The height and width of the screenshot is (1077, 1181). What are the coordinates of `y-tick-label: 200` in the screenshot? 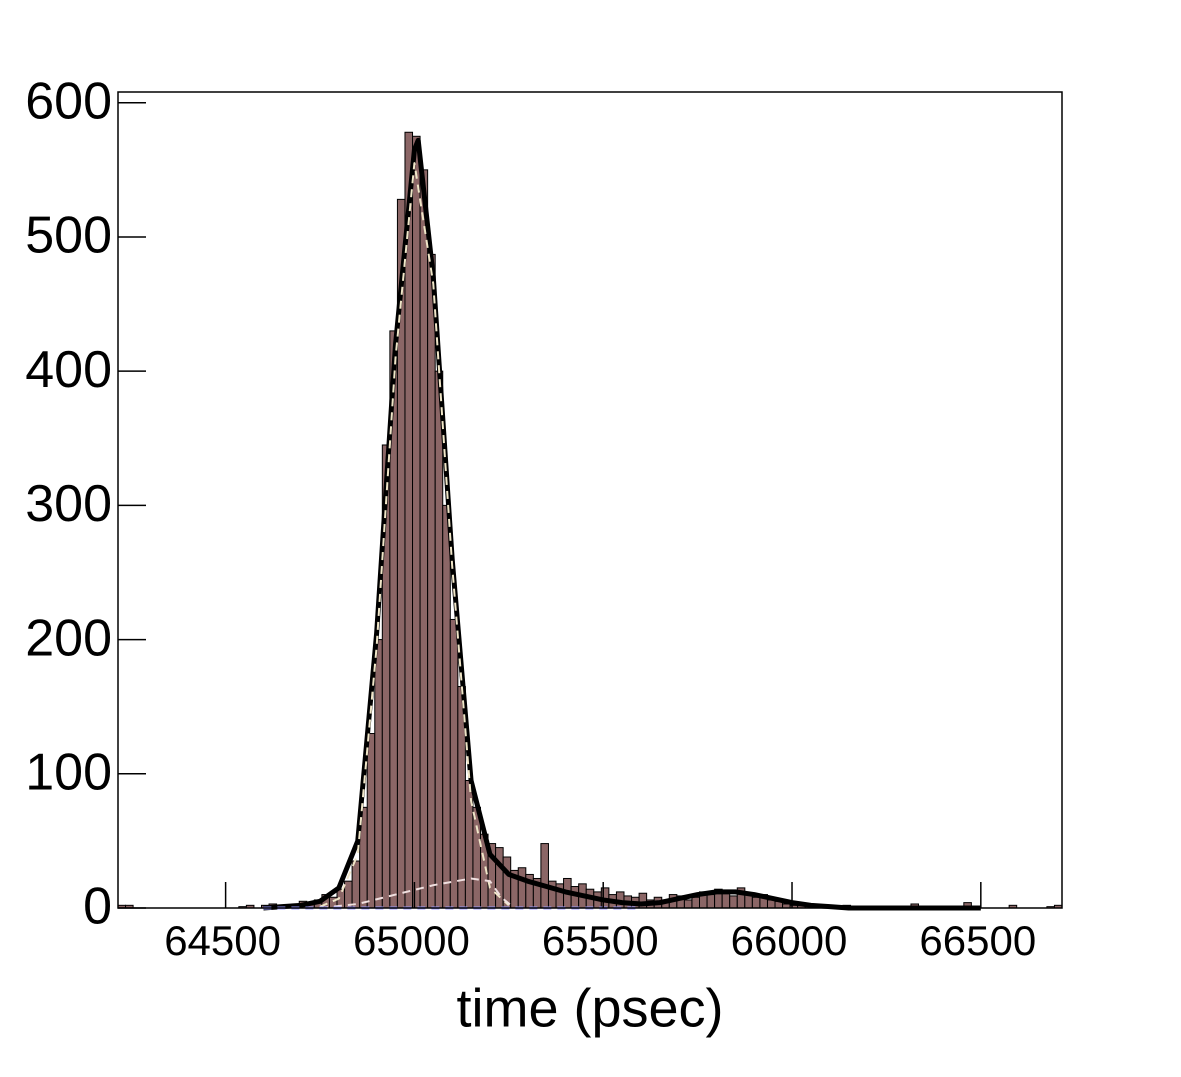 It's located at (68, 638).